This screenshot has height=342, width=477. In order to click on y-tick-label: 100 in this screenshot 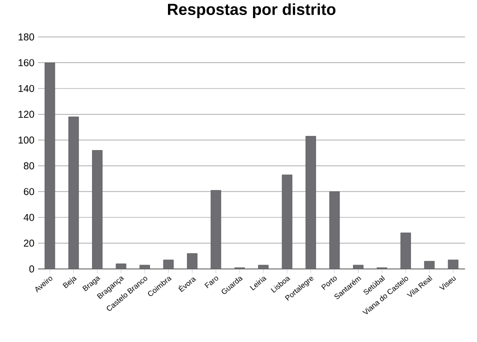, I will do `click(26, 140)`.